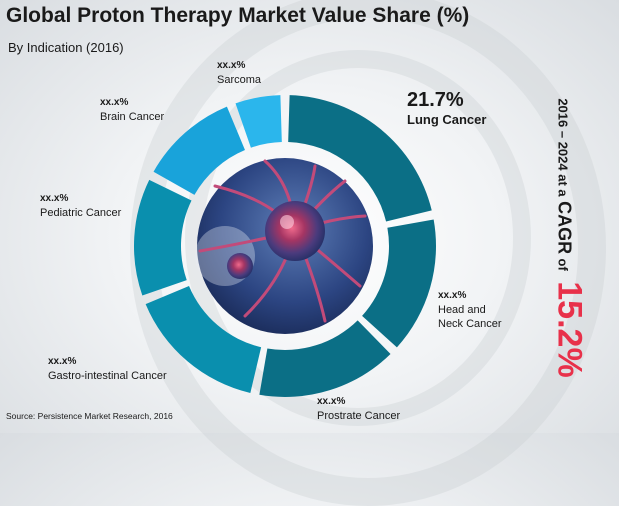 Image resolution: width=619 pixels, height=506 pixels. I want to click on donut-slice-prostrate-cancer, so click(325, 358).